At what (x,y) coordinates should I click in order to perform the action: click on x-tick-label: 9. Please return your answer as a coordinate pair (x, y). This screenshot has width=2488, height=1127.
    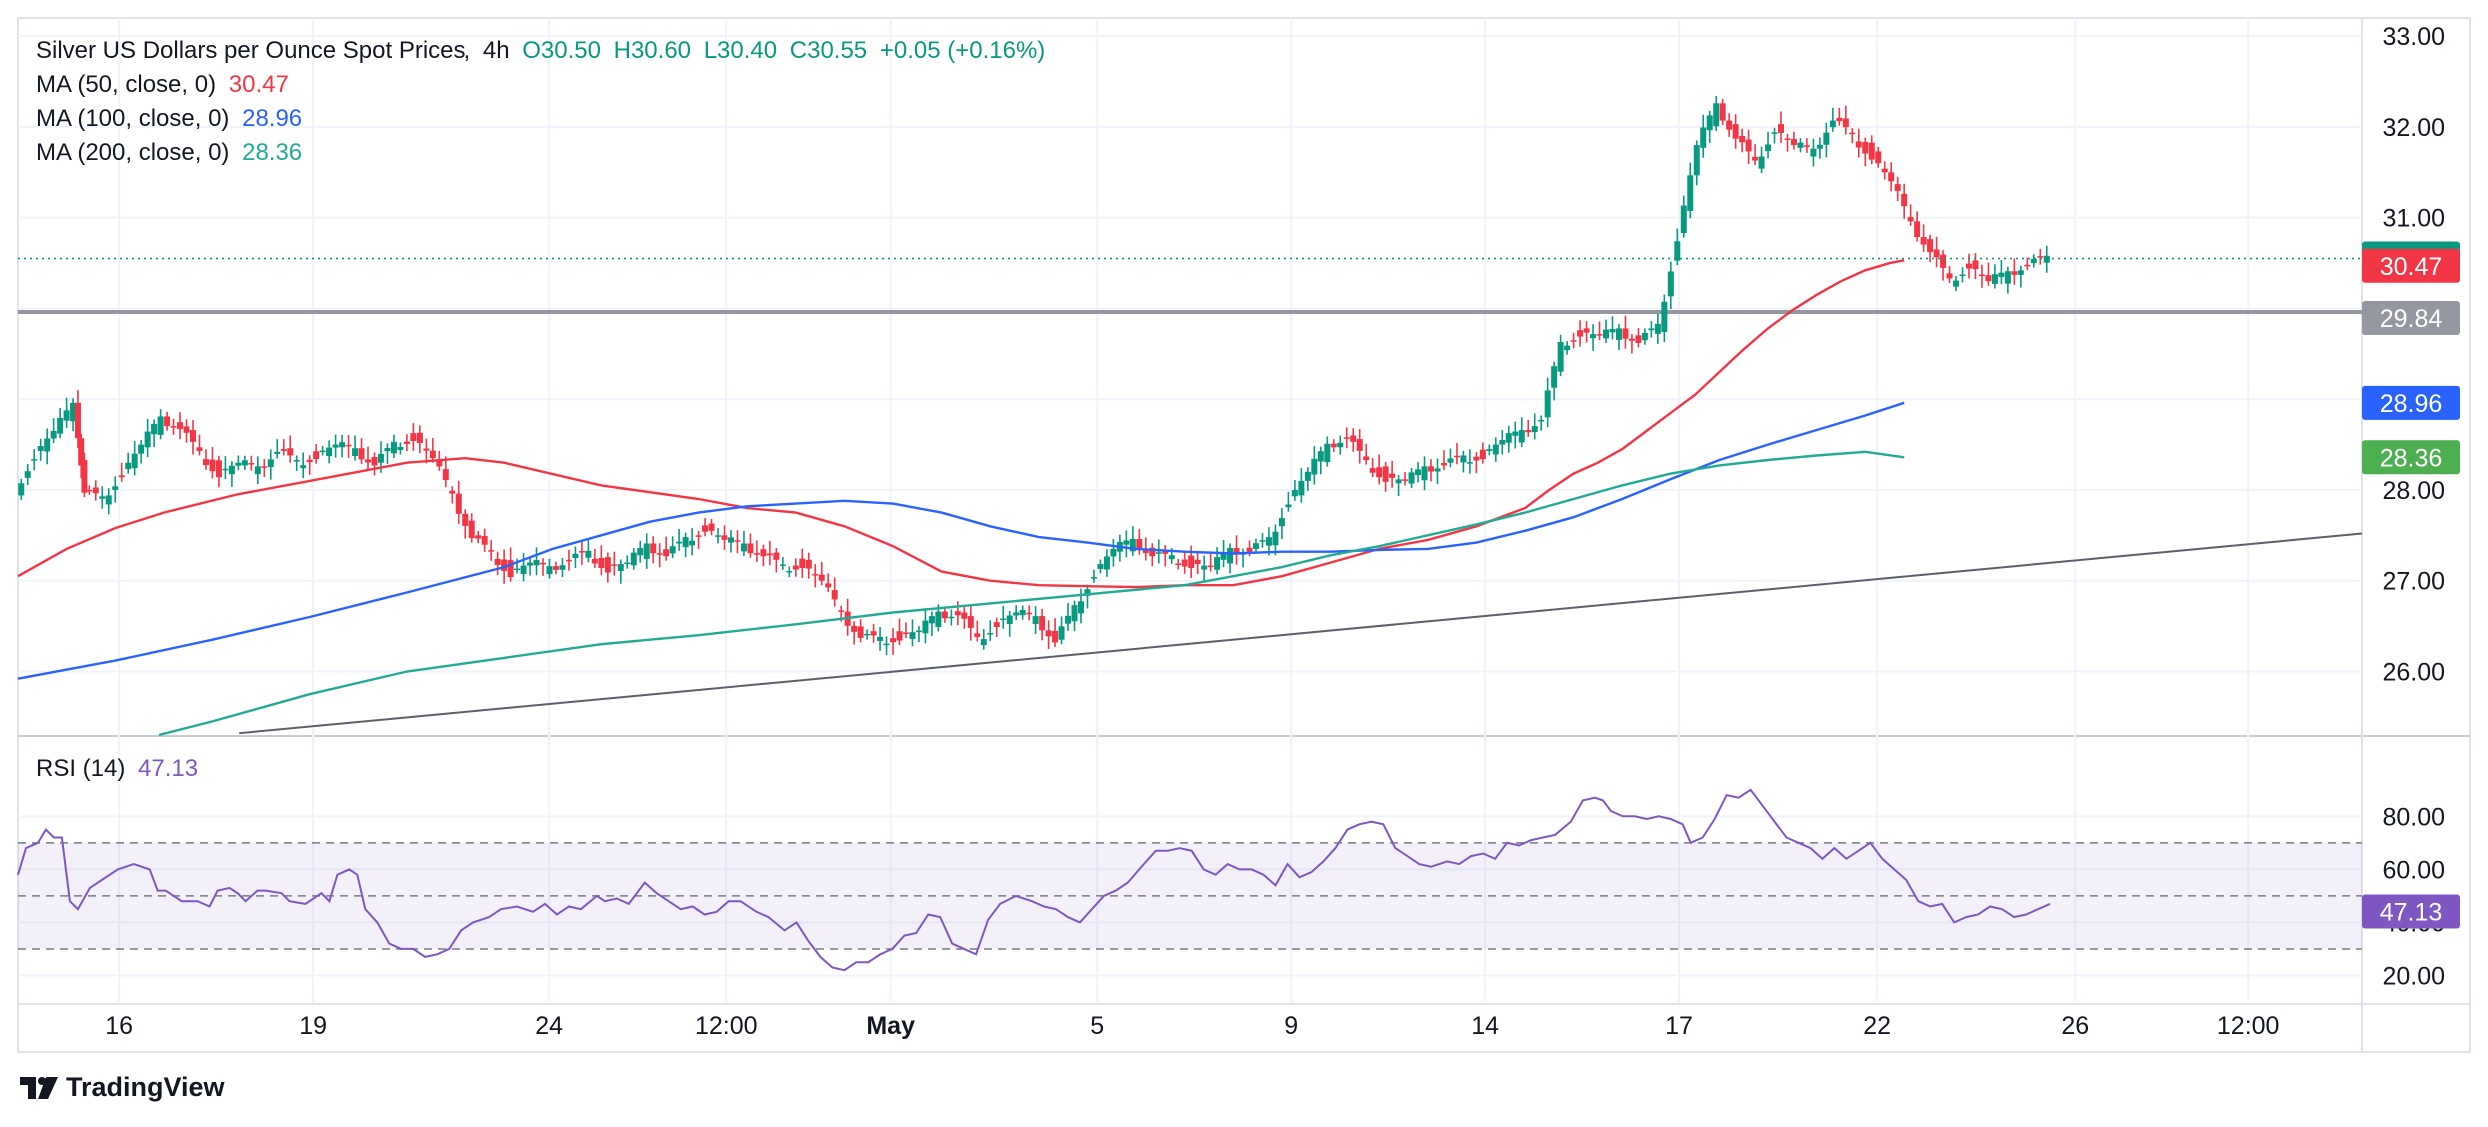
    Looking at the image, I should click on (1291, 1026).